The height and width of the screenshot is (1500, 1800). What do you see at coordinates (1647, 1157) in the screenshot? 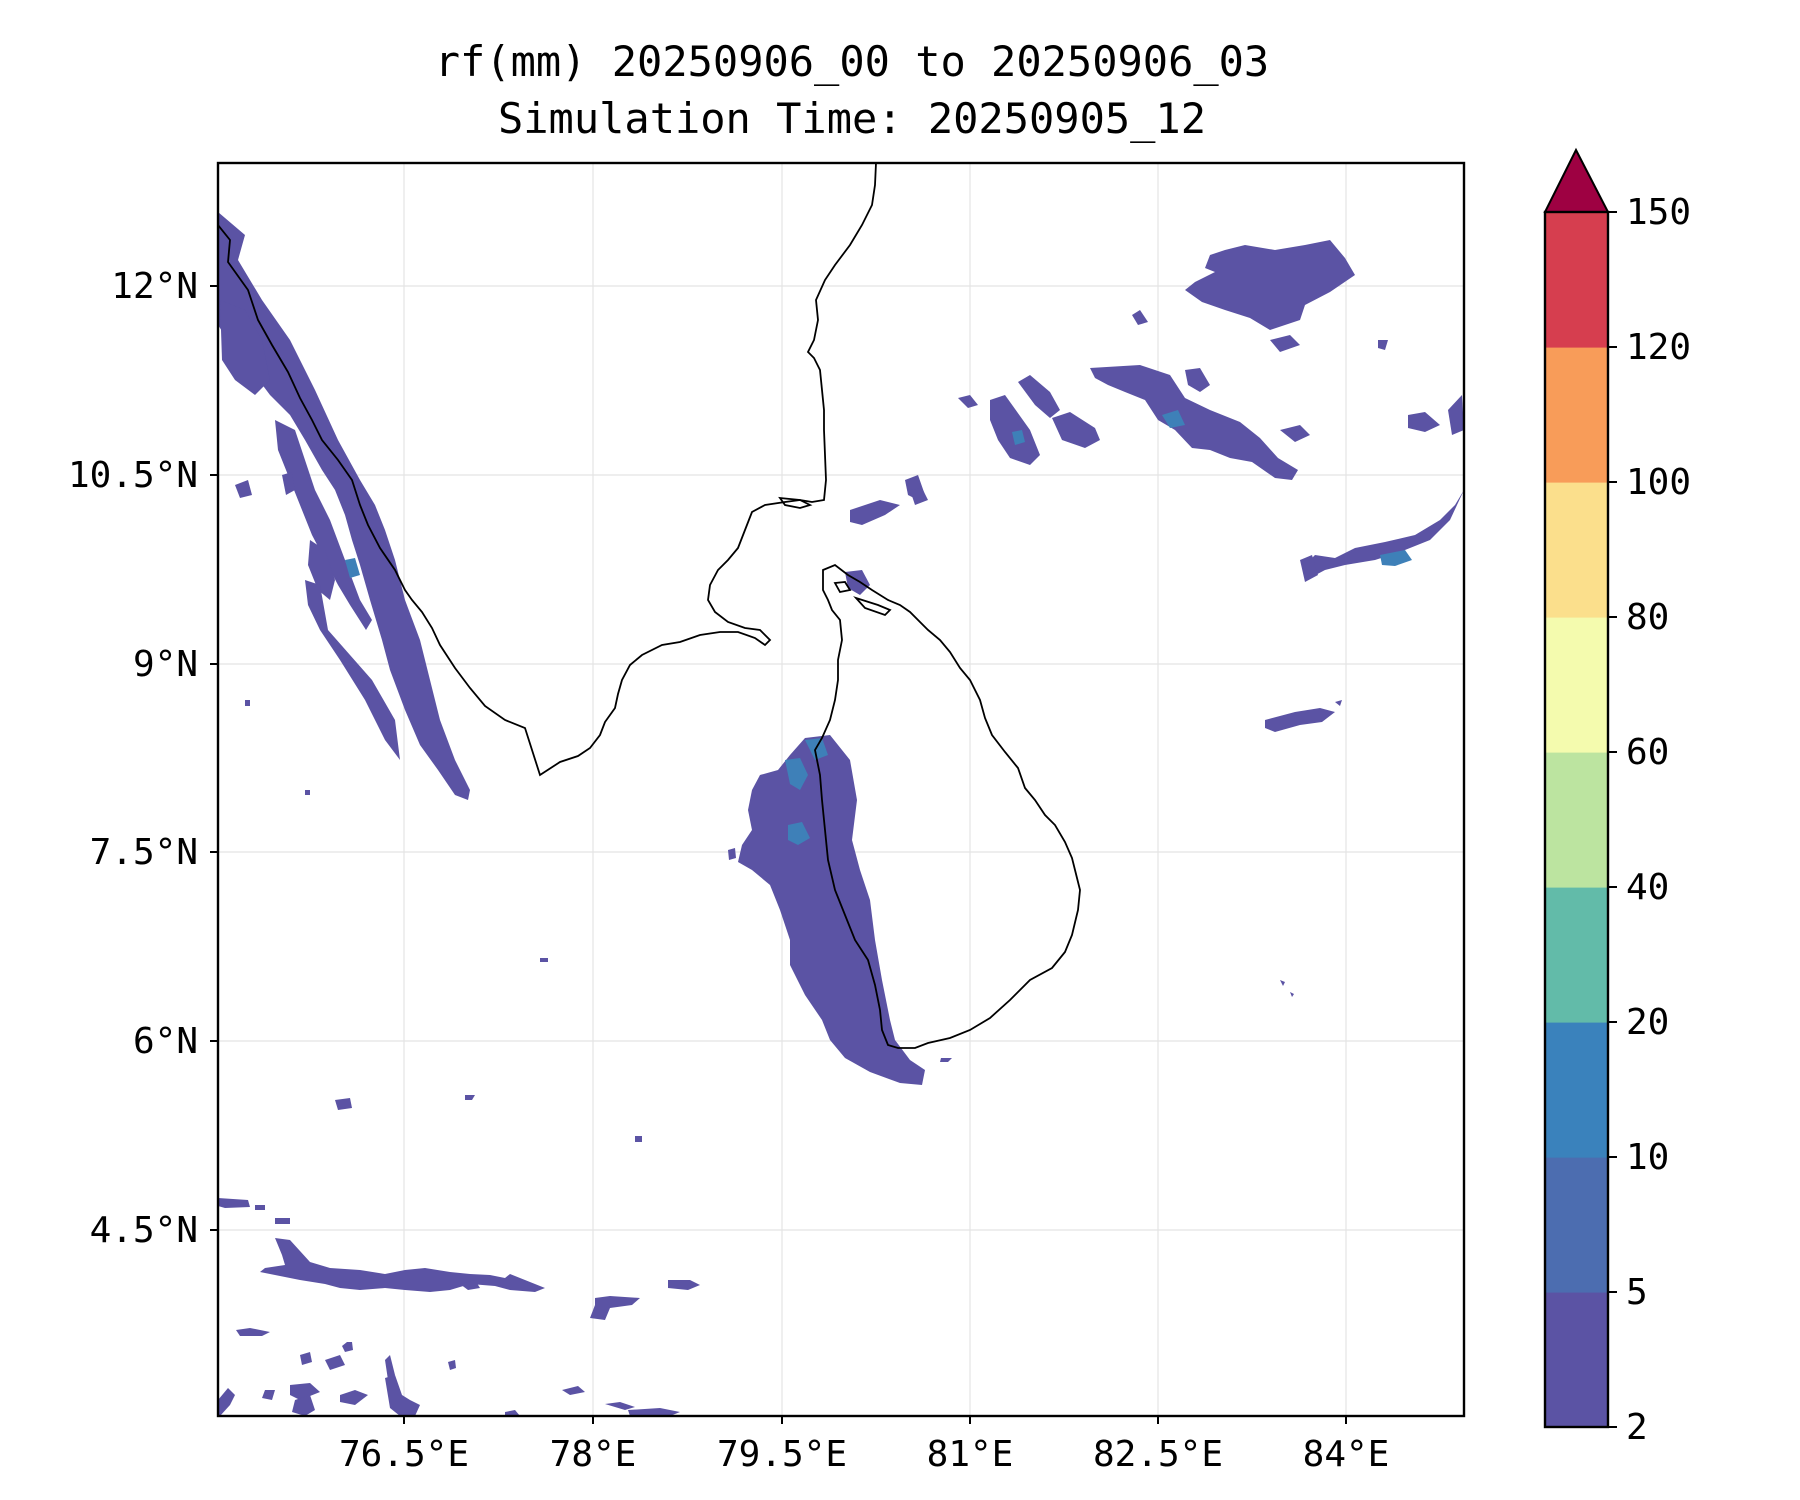
I see `colorbar-tick-label: 10` at bounding box center [1647, 1157].